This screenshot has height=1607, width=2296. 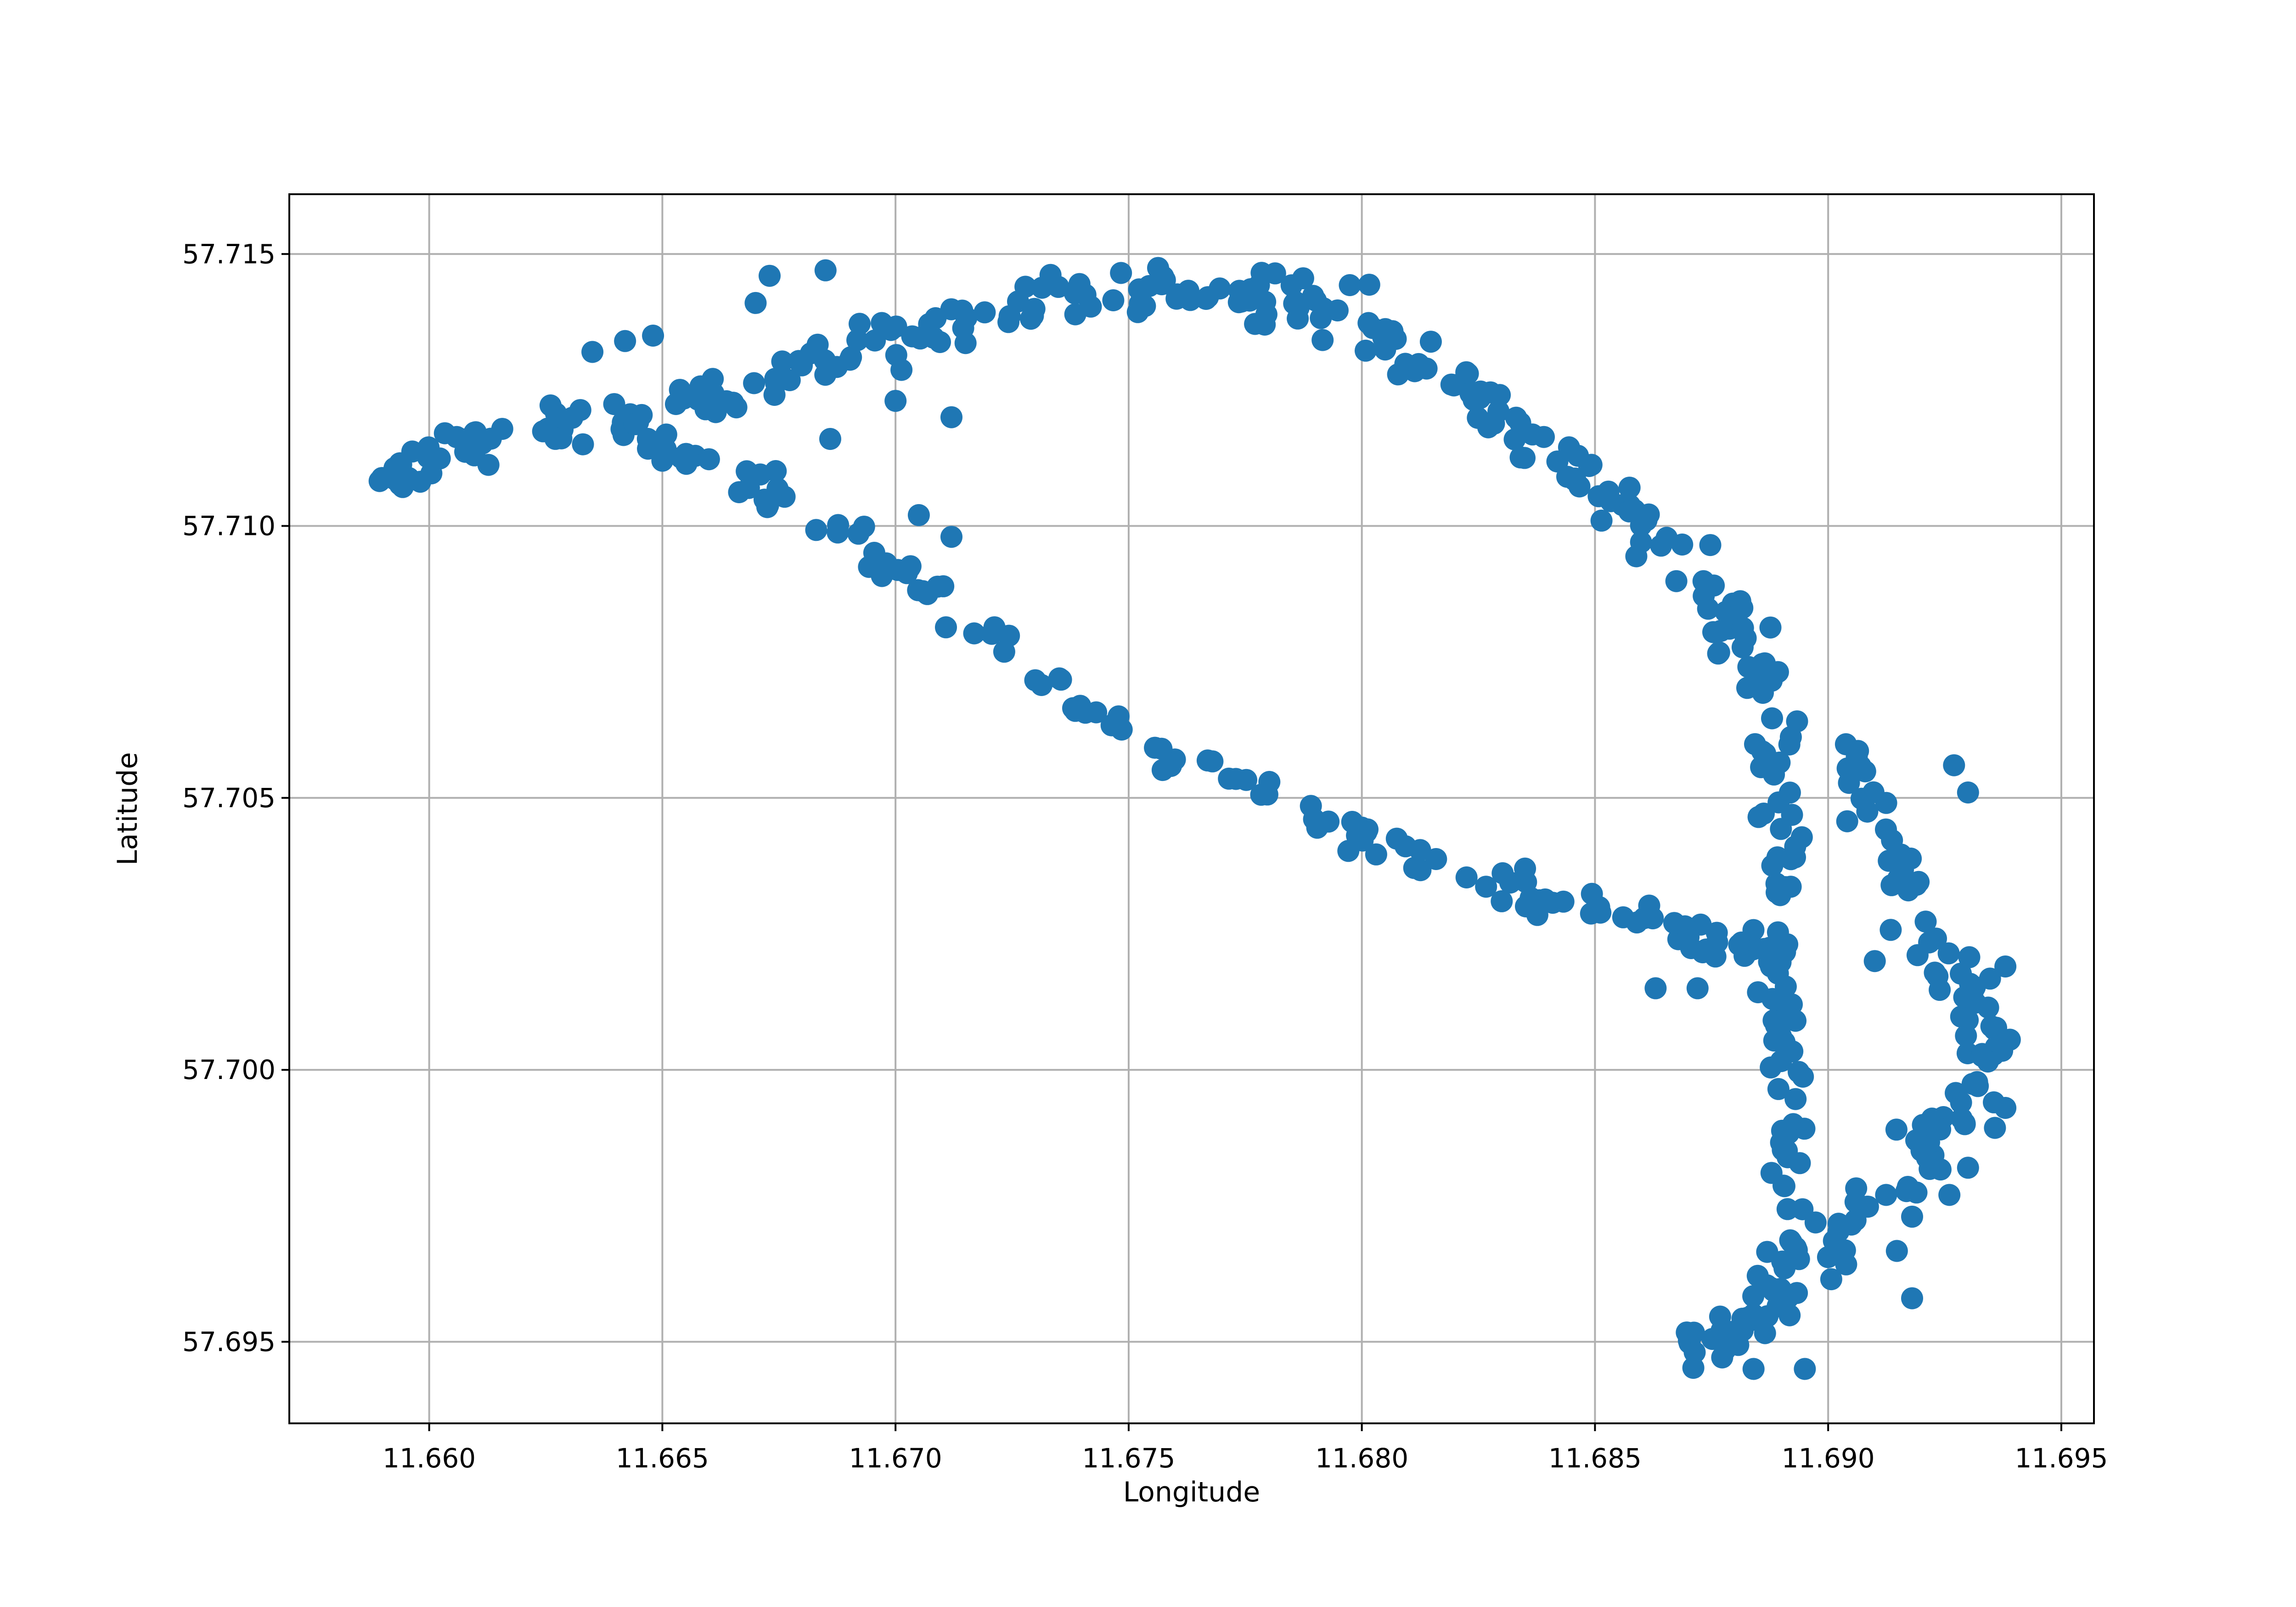 What do you see at coordinates (229, 1069) in the screenshot?
I see `y-tick-label: 57.700` at bounding box center [229, 1069].